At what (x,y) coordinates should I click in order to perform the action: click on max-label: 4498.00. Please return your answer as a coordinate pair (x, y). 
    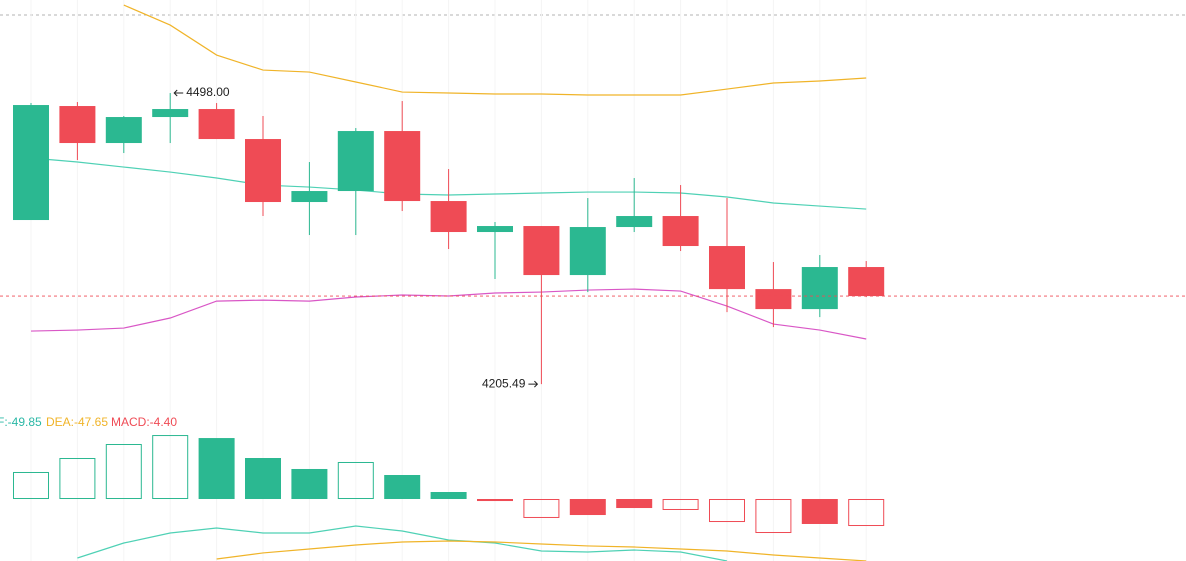
    Looking at the image, I should click on (208, 92).